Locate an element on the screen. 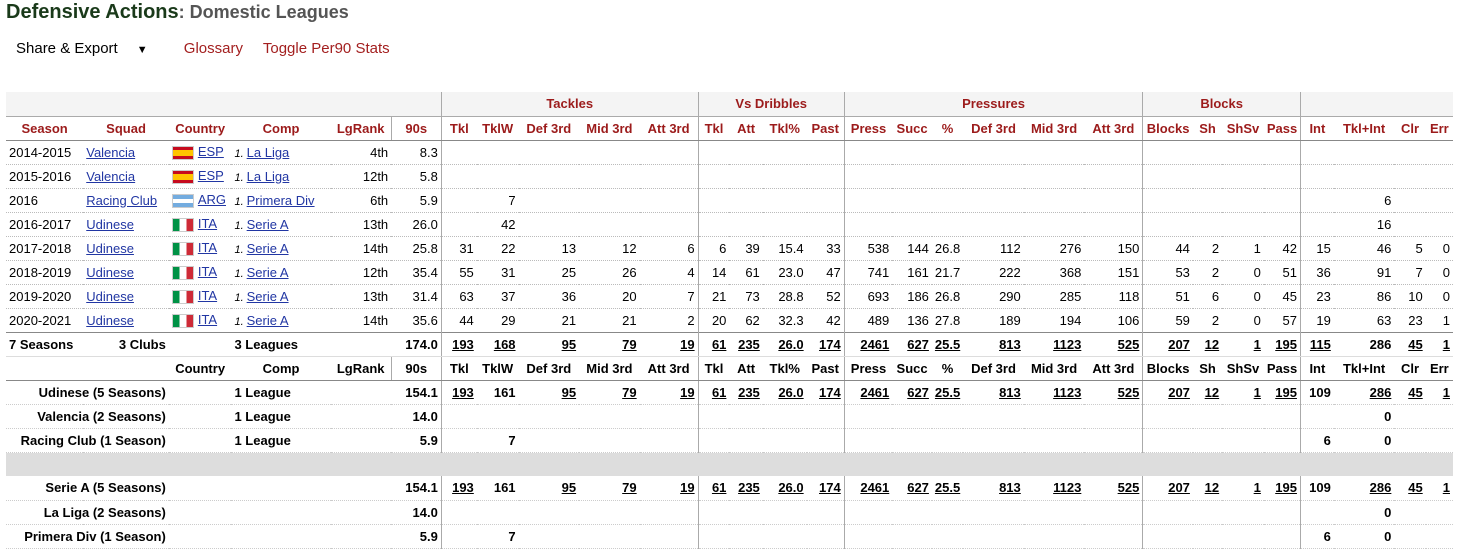 The image size is (1460, 558). country-link: ARG is located at coordinates (211, 200).